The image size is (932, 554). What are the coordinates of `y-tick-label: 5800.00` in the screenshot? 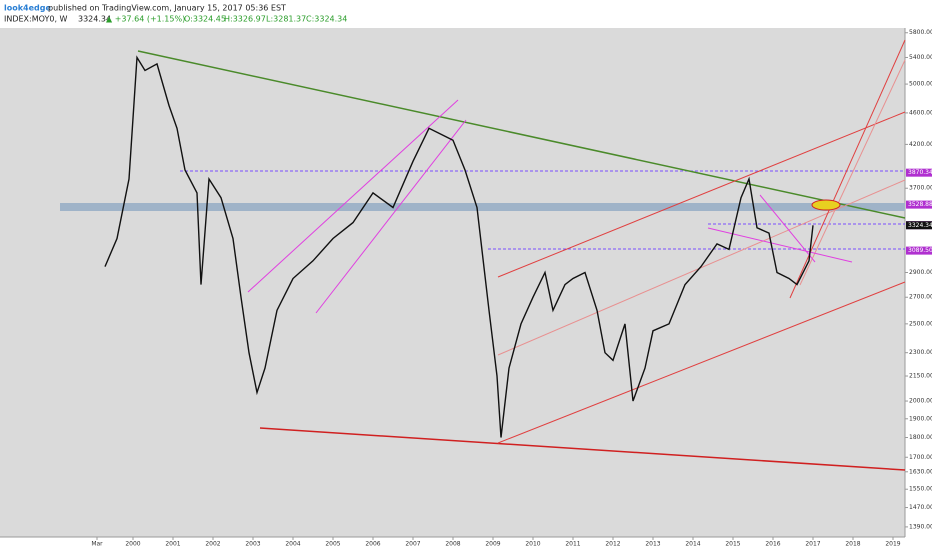 It's located at (920, 32).